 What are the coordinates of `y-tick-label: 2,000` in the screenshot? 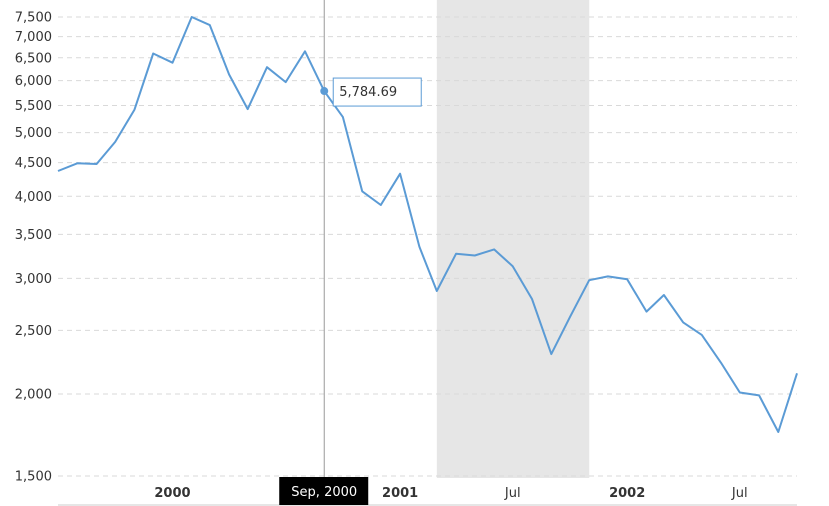 It's located at (33, 394).